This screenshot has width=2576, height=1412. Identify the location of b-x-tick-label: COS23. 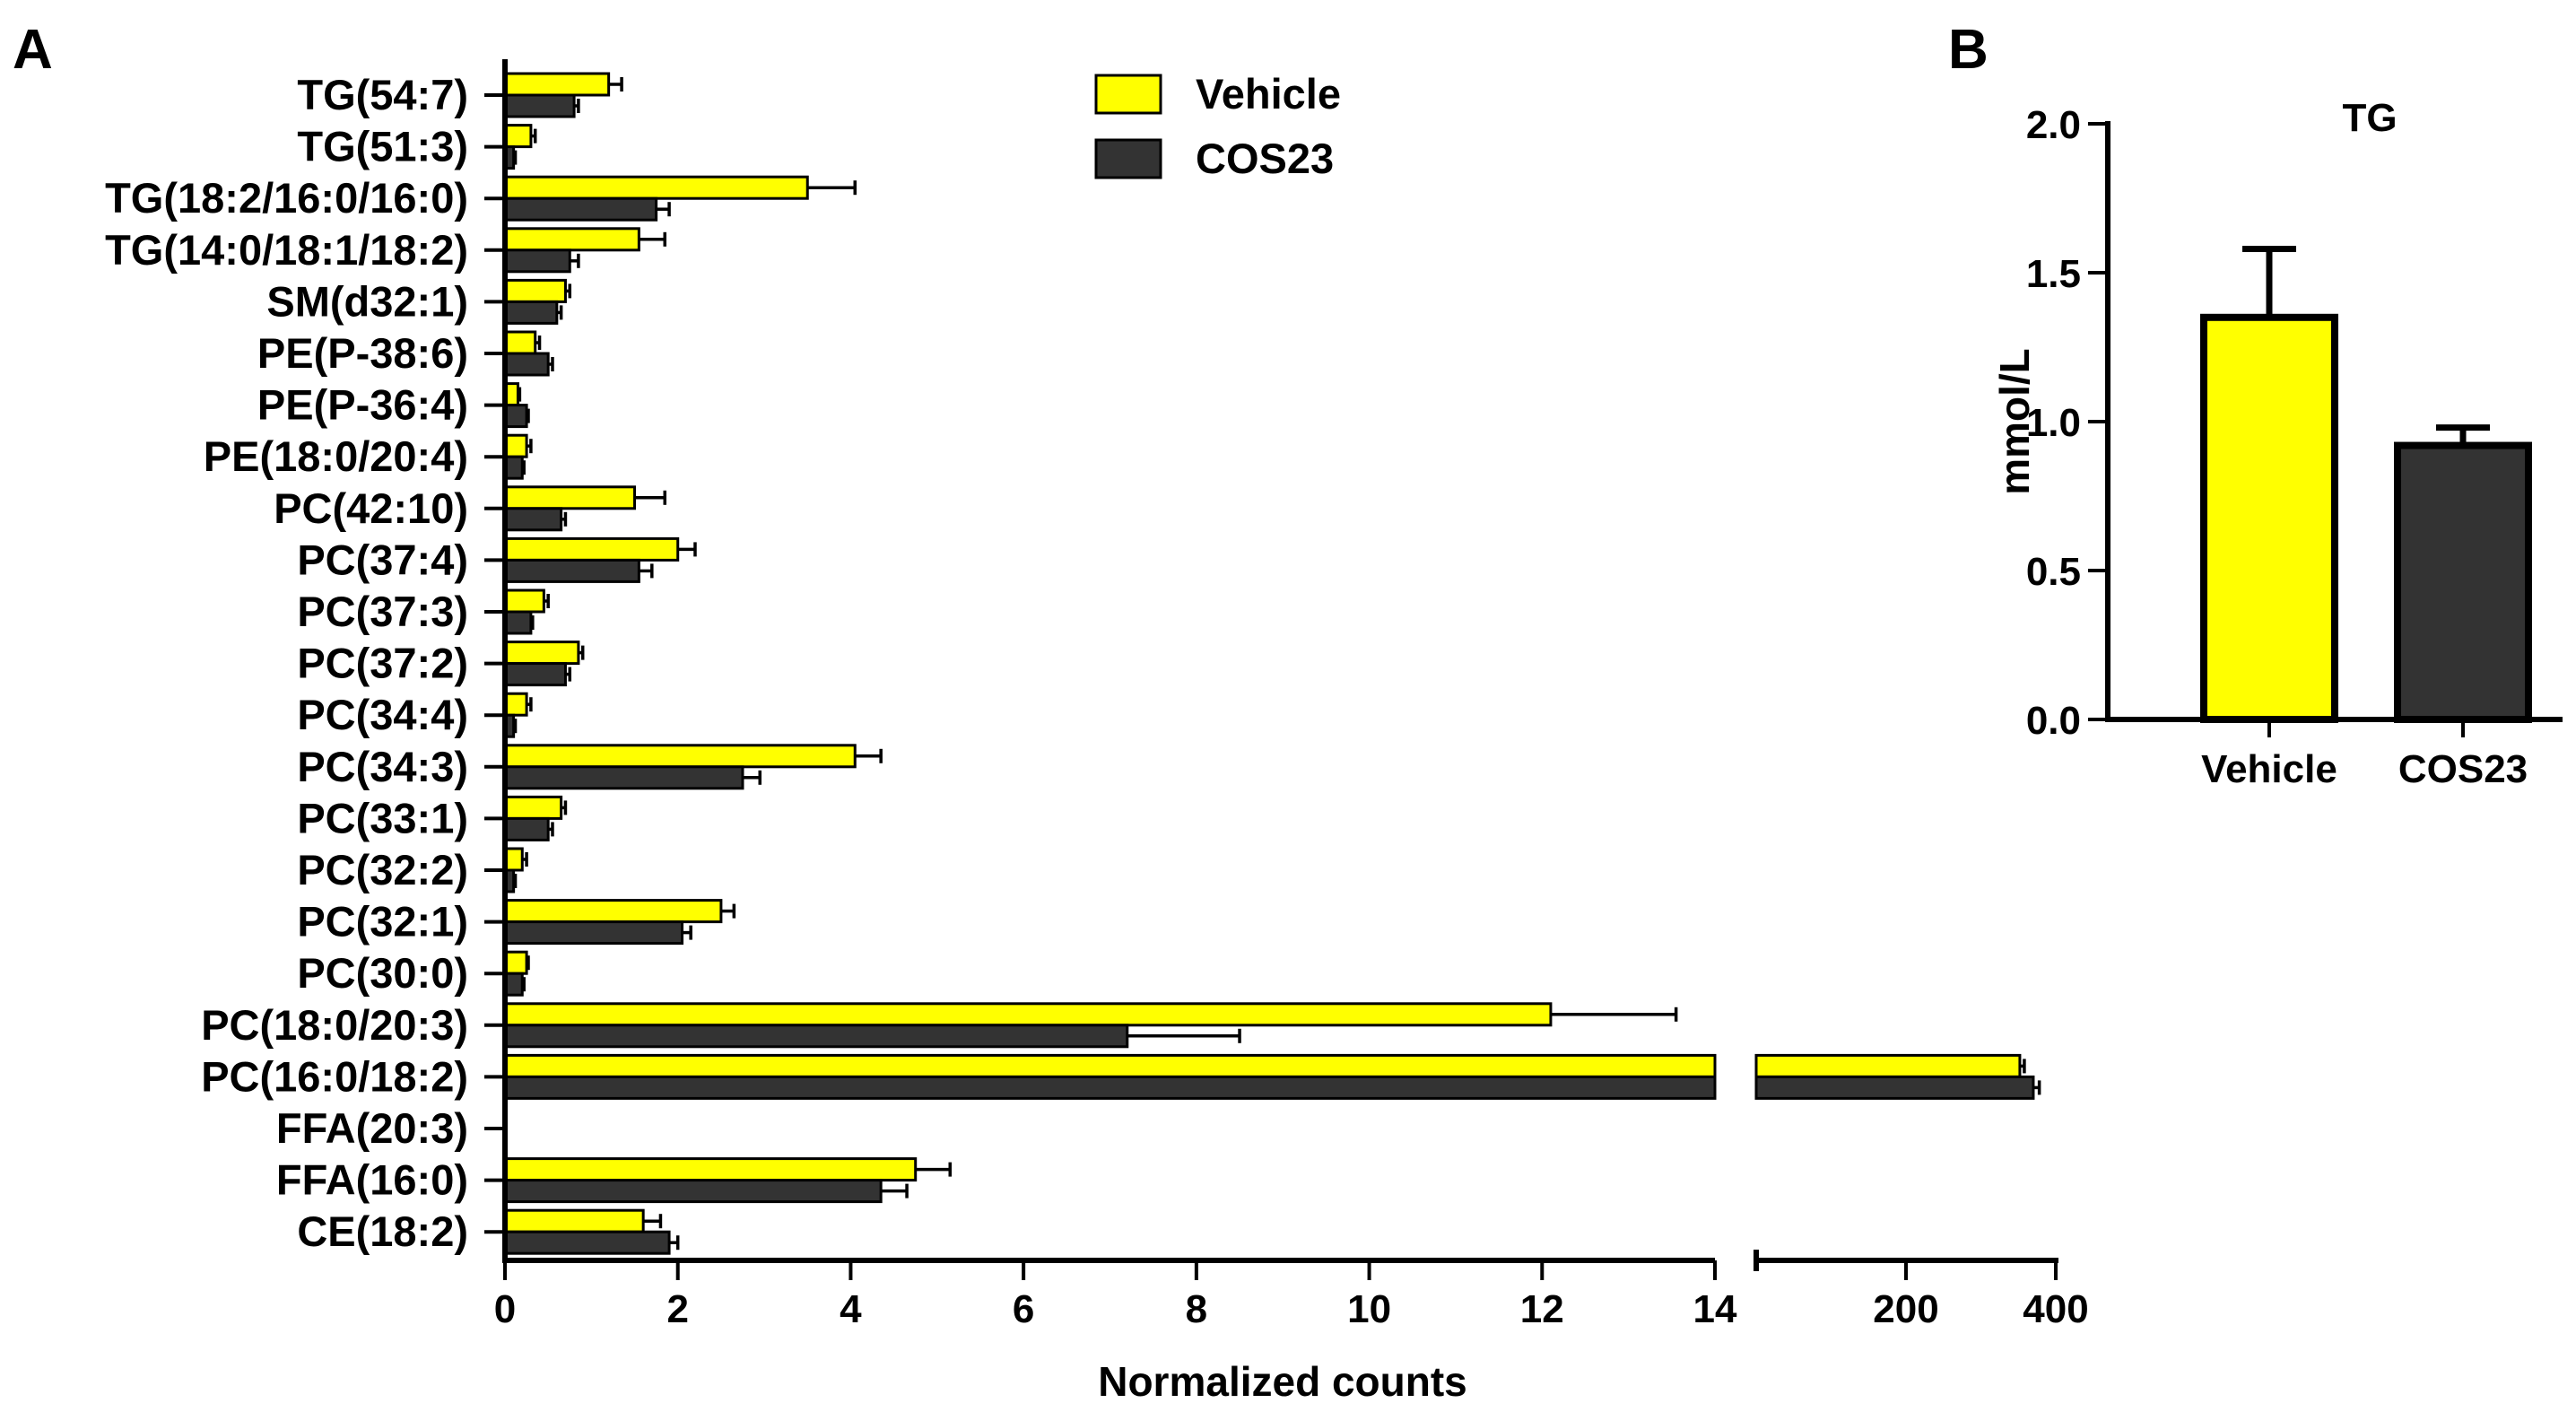
(2463, 769).